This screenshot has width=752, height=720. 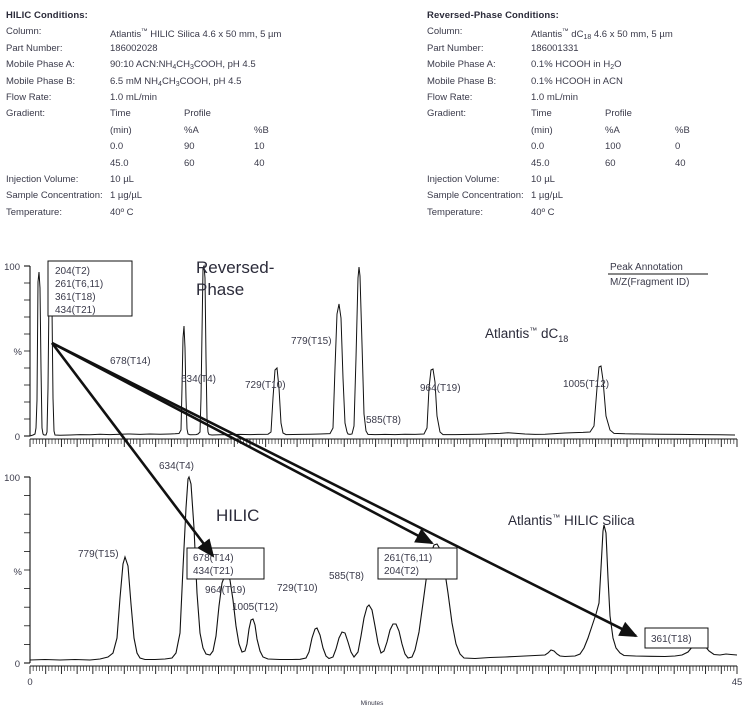 What do you see at coordinates (649, 282) in the screenshot?
I see `legend-line2: M/Z(Fragment ID)` at bounding box center [649, 282].